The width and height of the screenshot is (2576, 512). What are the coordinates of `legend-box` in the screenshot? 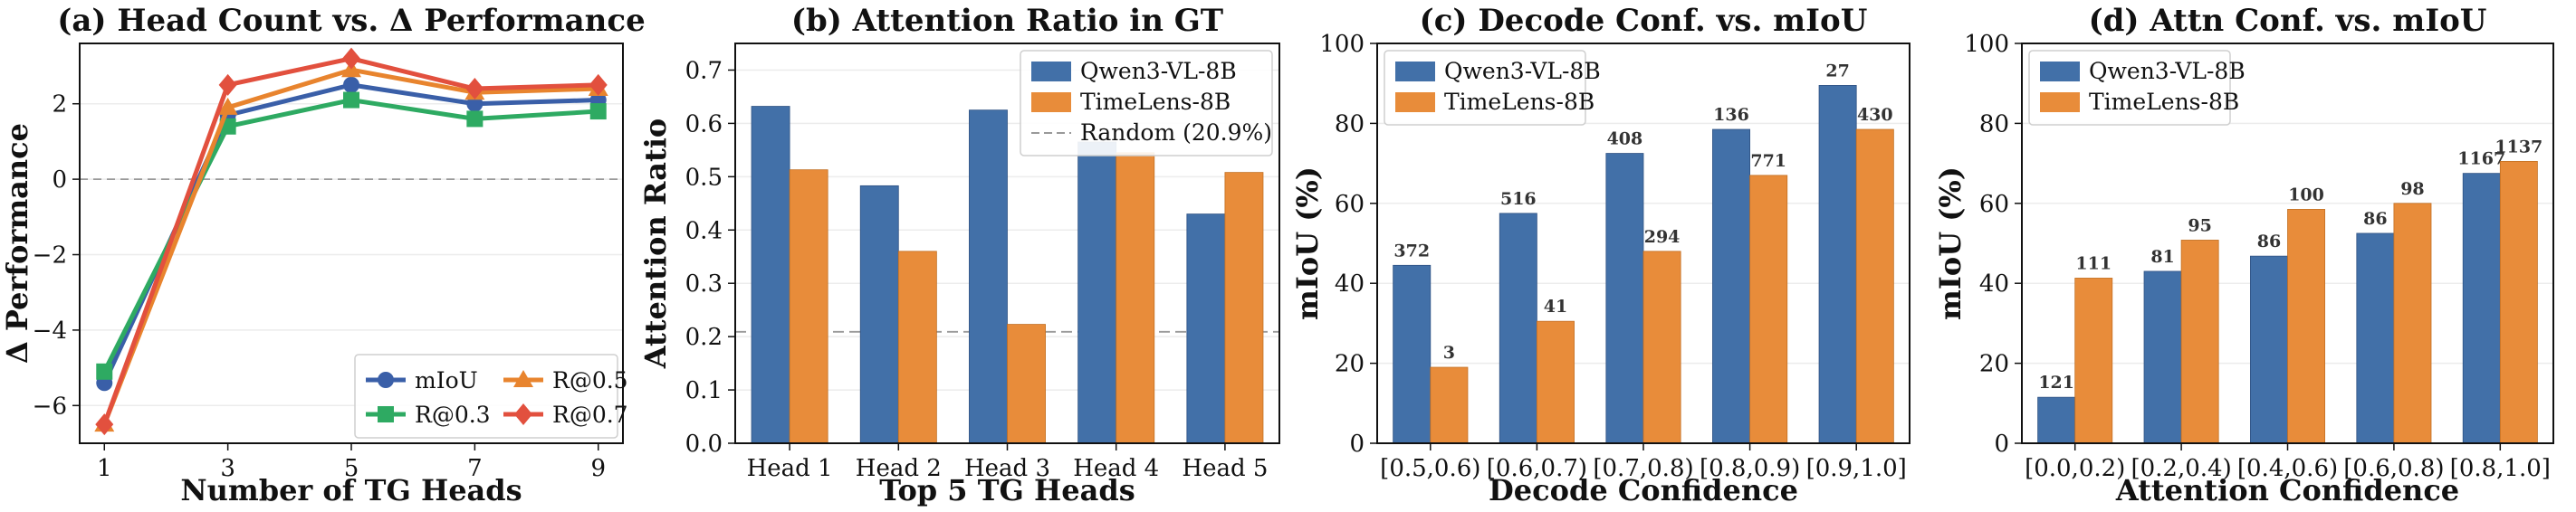 It's located at (486, 396).